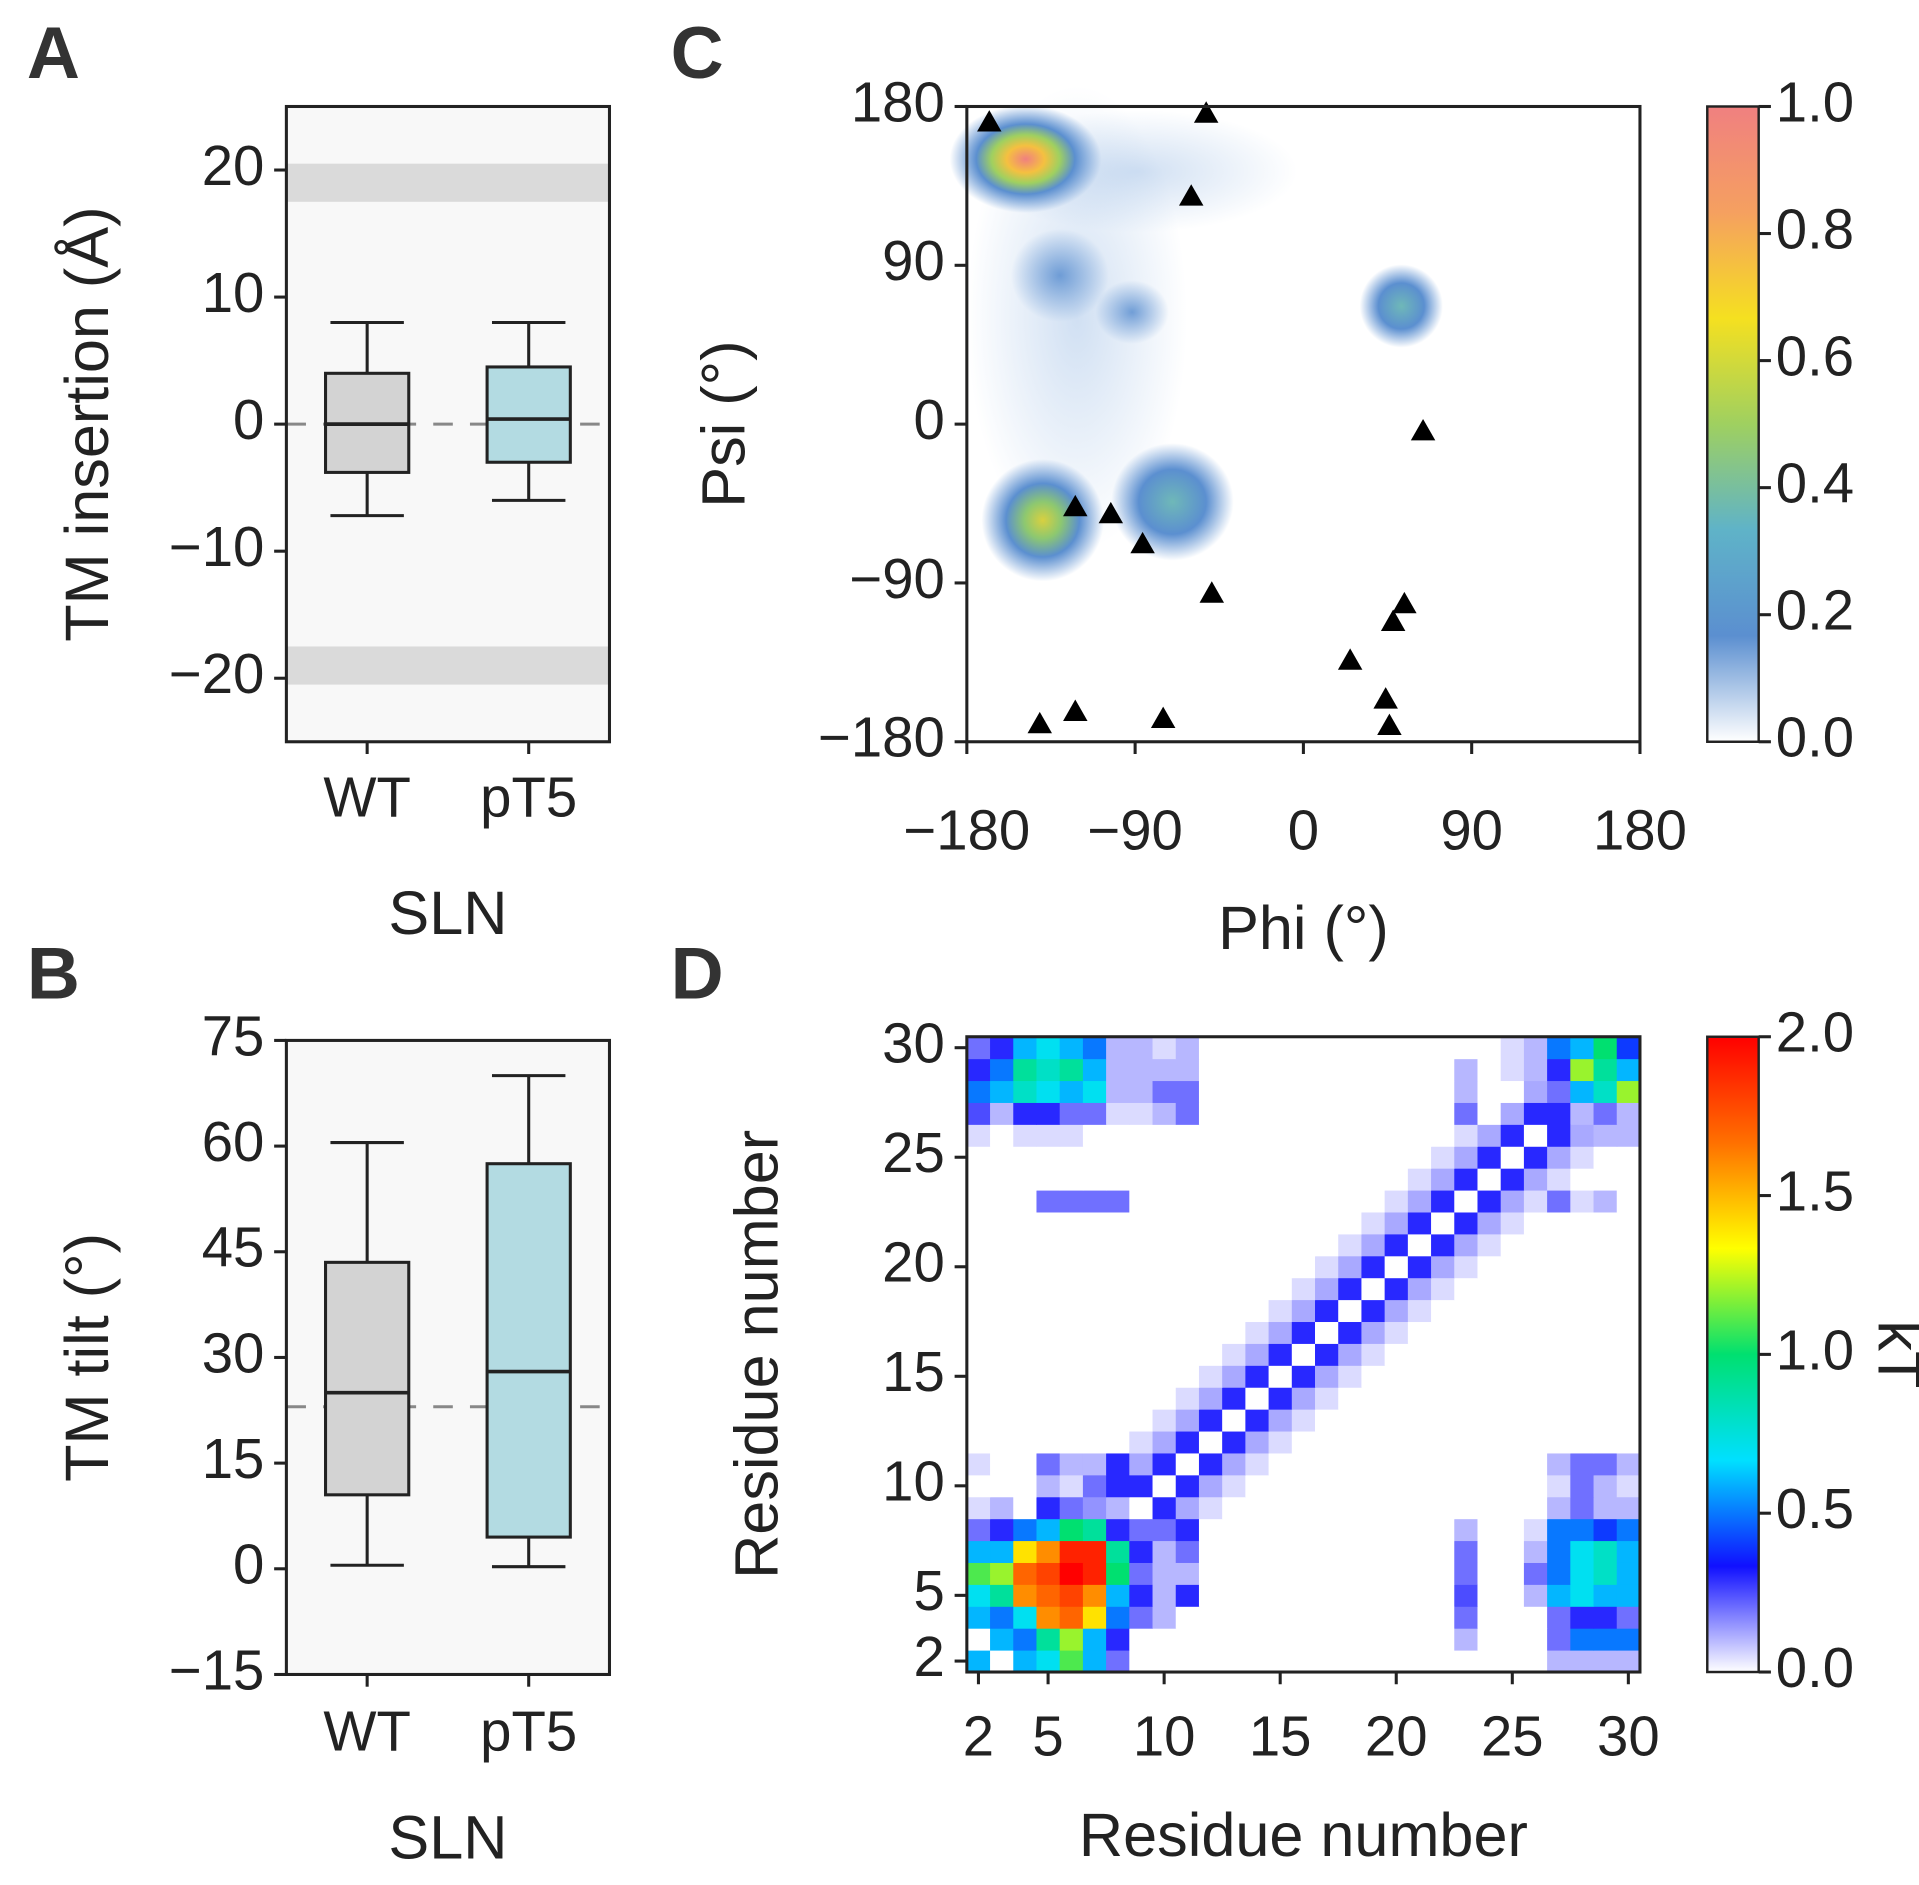 This screenshot has width=1919, height=1885. Describe the element at coordinates (233, 292) in the screenshot. I see `y-tick-label: 10` at that location.